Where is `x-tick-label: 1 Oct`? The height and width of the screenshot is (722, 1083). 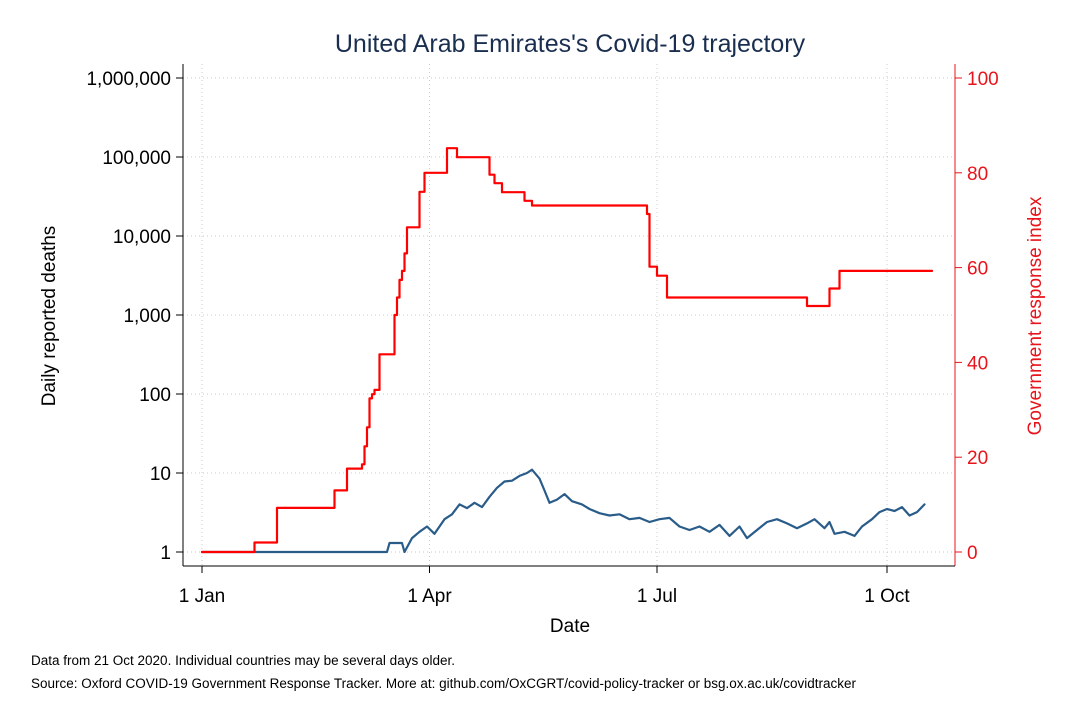 x-tick-label: 1 Oct is located at coordinates (887, 596).